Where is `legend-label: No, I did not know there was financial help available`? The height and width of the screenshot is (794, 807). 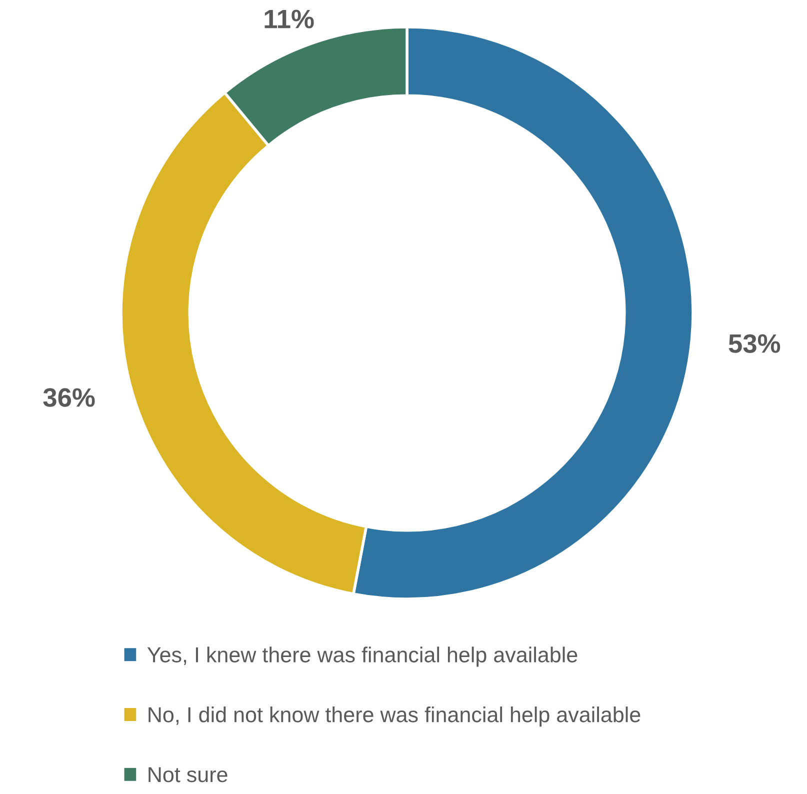
legend-label: No, I did not know there was financial help available is located at coordinates (394, 716).